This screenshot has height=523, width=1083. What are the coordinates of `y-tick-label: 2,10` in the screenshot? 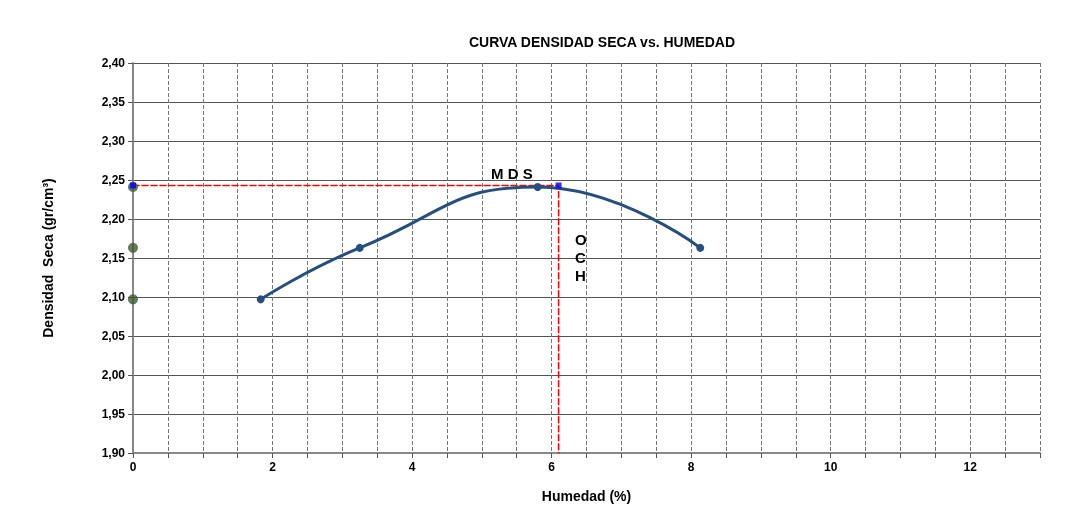 It's located at (113, 297).